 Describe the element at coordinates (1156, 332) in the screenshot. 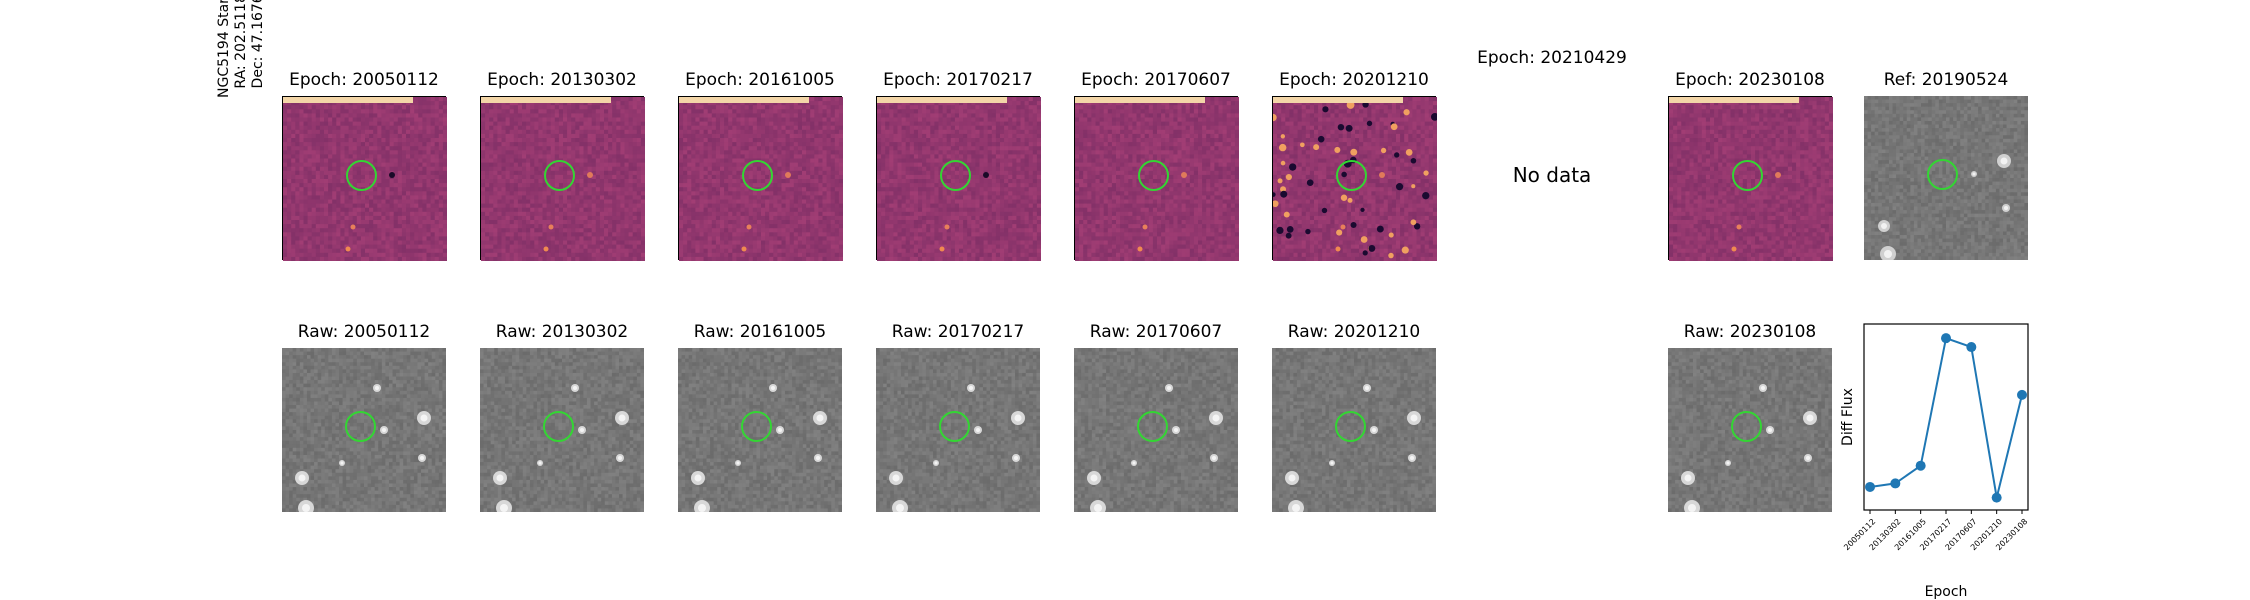

I see `raw-title: Raw: 20170607` at that location.